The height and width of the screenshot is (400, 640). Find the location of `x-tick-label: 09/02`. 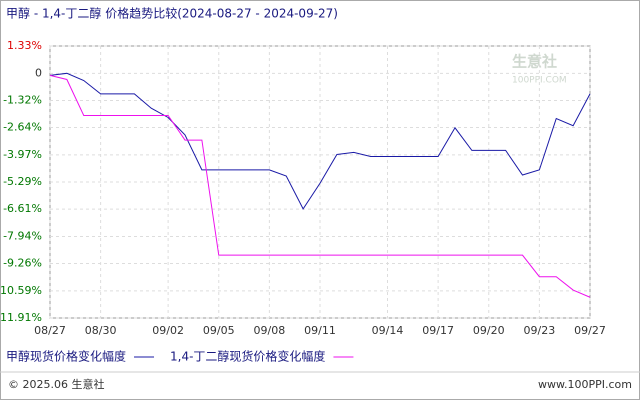

x-tick-label: 09/02 is located at coordinates (168, 330).